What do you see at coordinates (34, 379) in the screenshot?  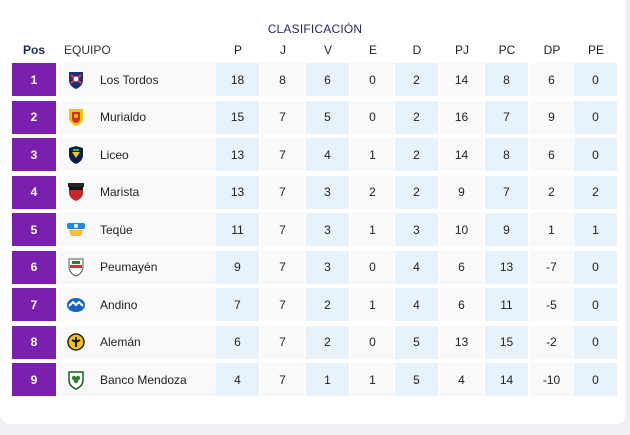 I see `position-badge: 9` at bounding box center [34, 379].